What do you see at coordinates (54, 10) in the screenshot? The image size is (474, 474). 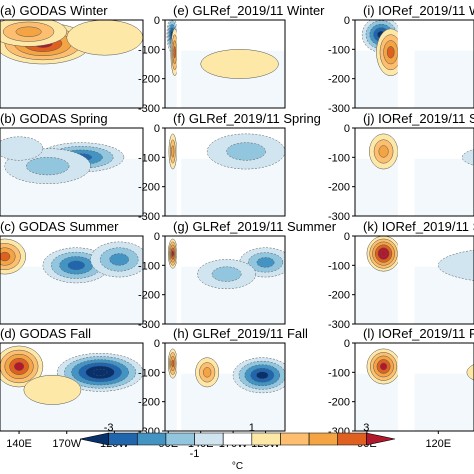 I see `panel-title: (a) GODAS Winter` at bounding box center [54, 10].